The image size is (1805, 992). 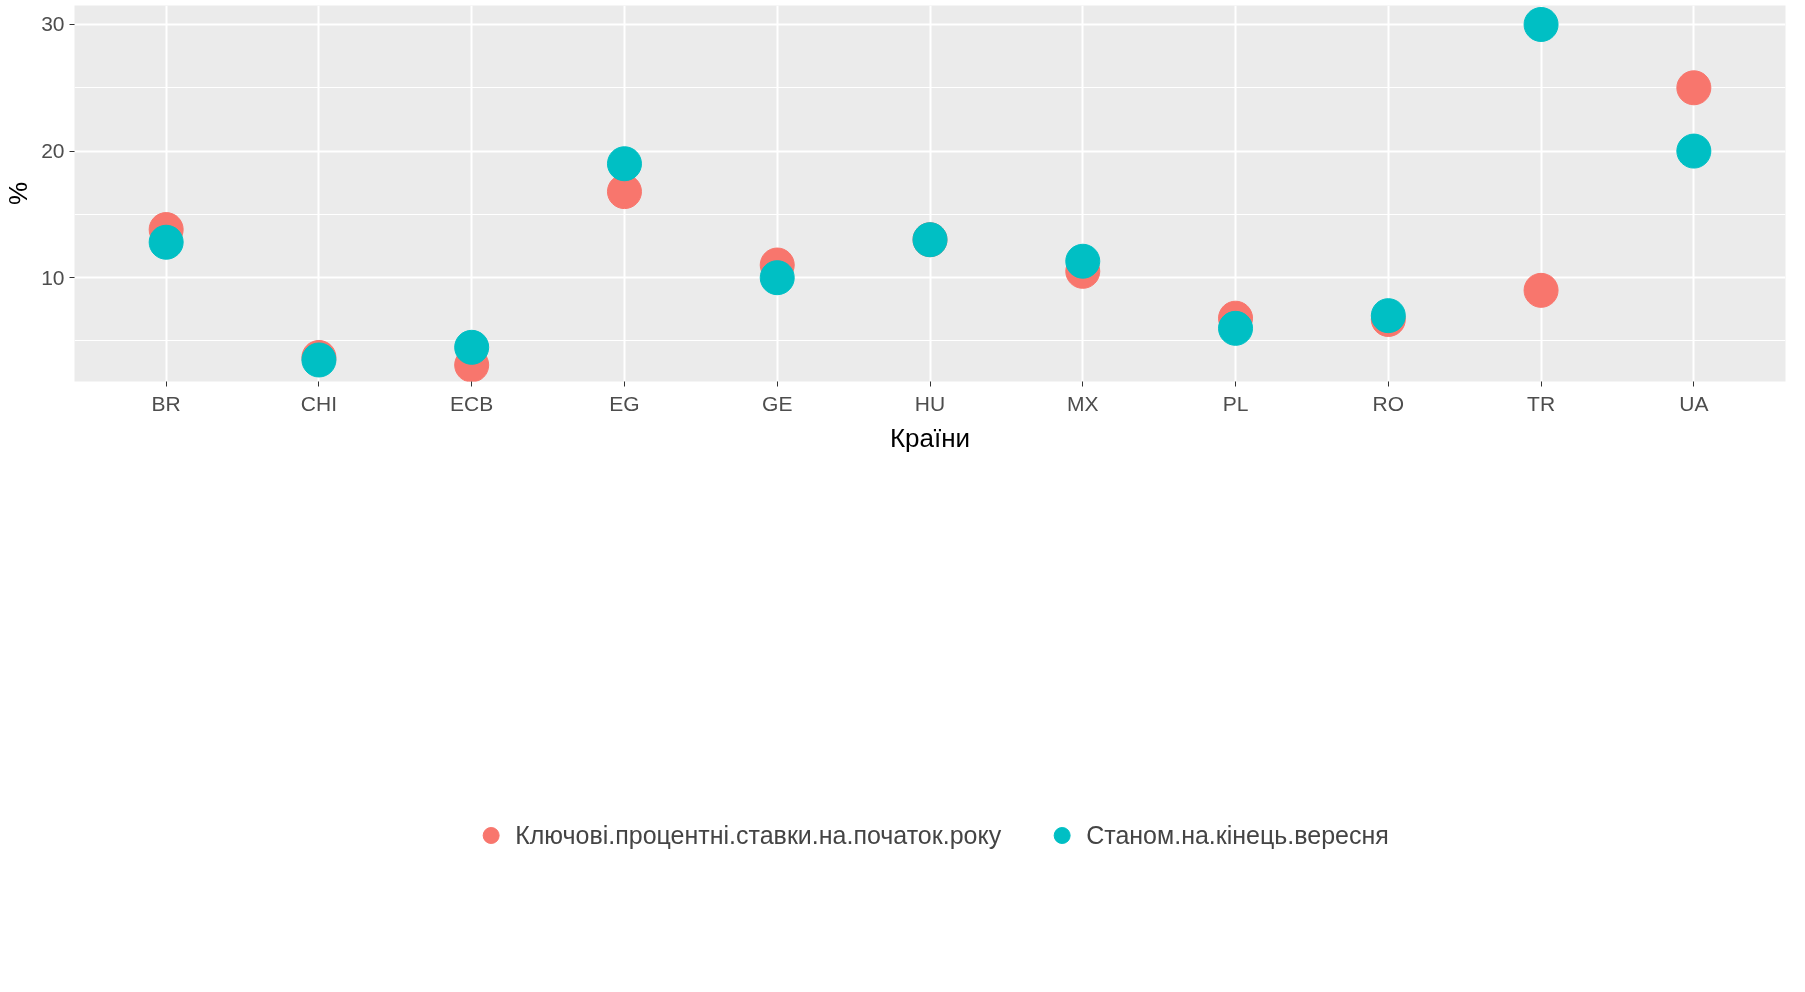 What do you see at coordinates (777, 403) in the screenshot?
I see `x-tick-label: GE` at bounding box center [777, 403].